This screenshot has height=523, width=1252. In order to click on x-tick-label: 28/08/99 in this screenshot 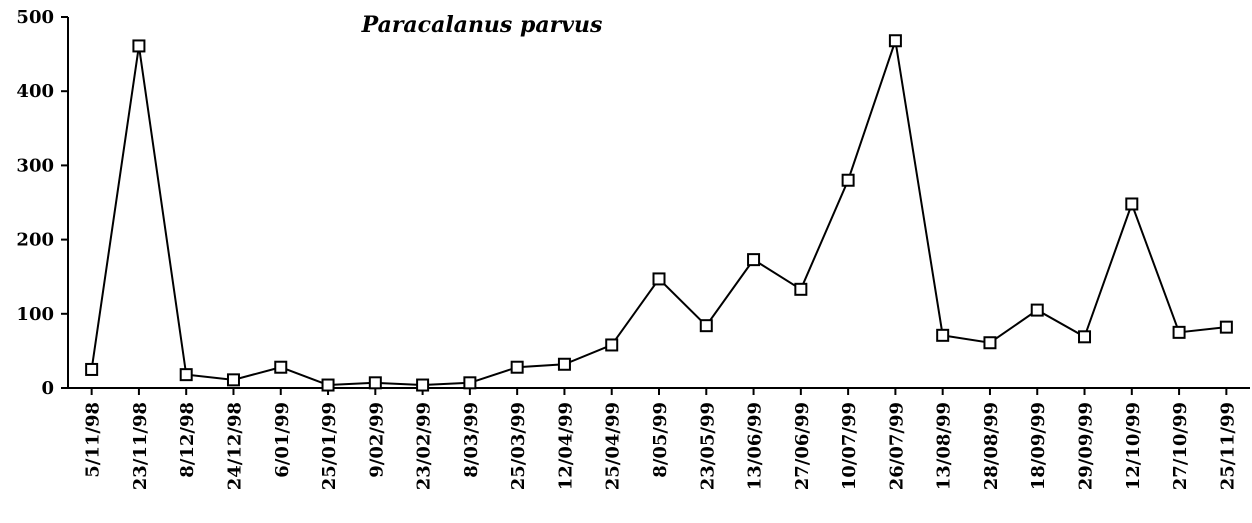, I will do `click(991, 446)`.